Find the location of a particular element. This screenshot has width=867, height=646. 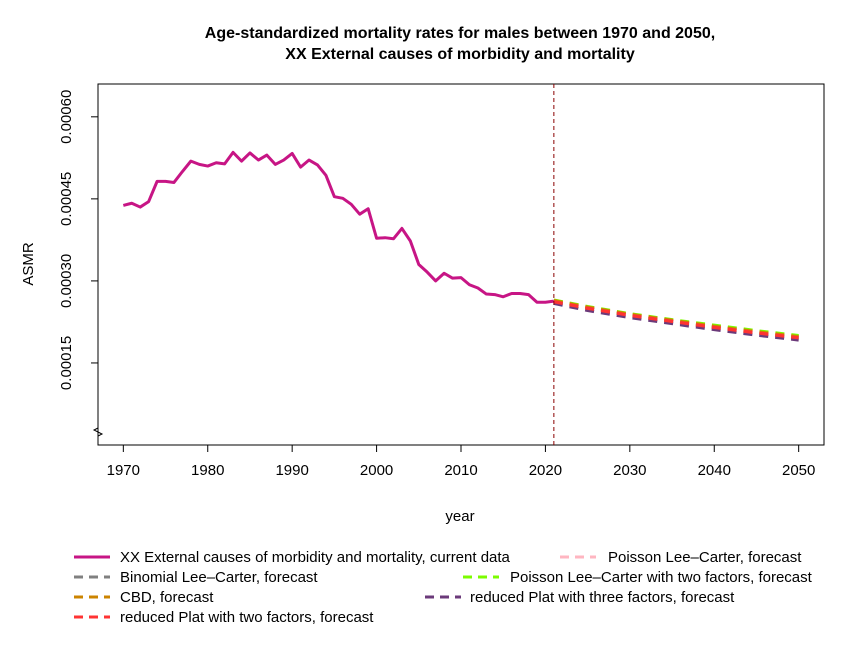

legend-label: reduced Plat with two factors, forecast is located at coordinates (247, 617).